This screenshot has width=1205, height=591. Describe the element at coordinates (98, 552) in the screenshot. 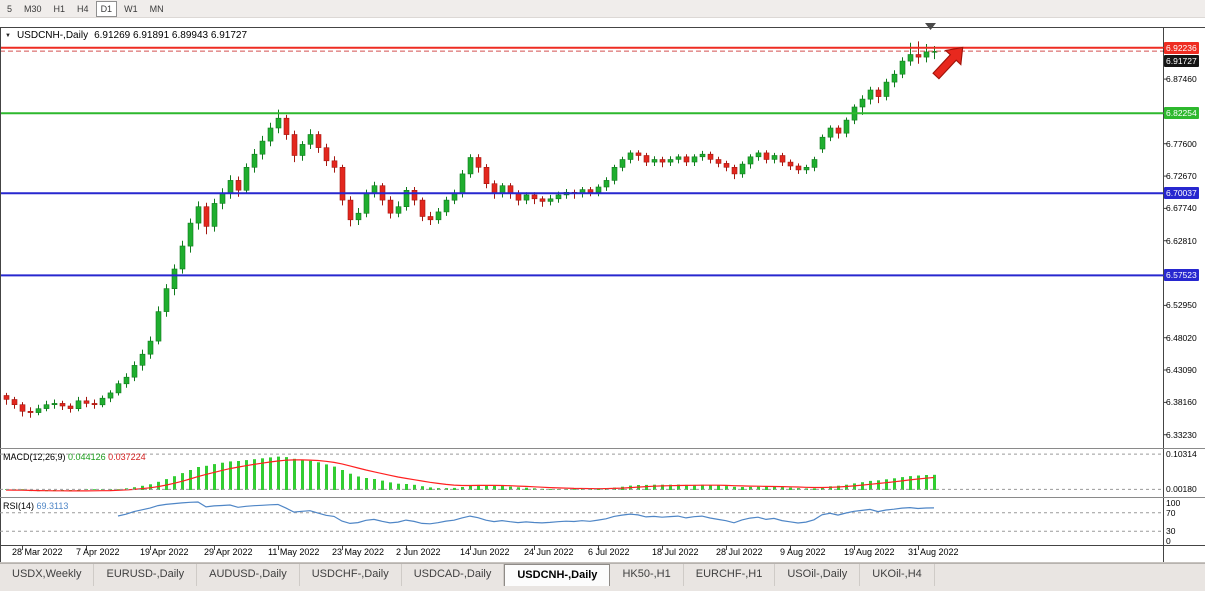

I see `date-axis-label: 7 Apr 2022` at that location.